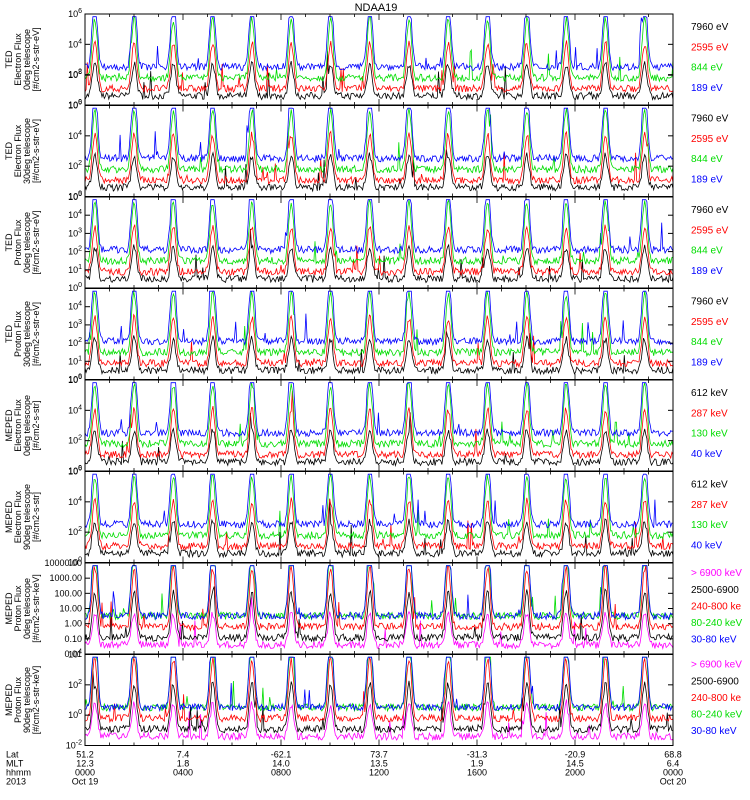 The image size is (750, 800). Describe the element at coordinates (575, 755) in the screenshot. I see `x-tick-label-lat: -20.9` at that location.